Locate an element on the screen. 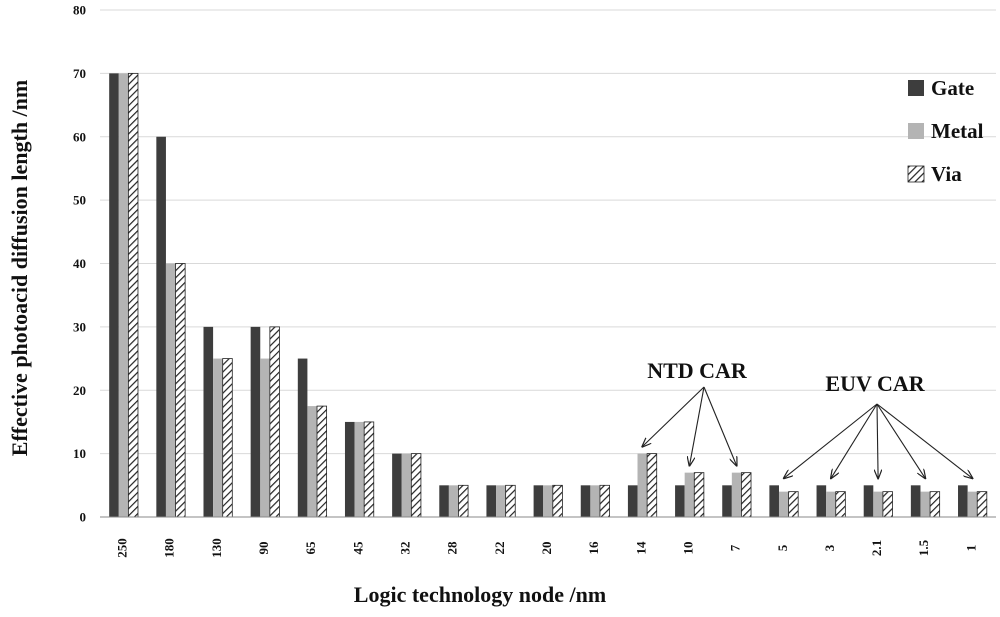 Image resolution: width=1000 pixels, height=617 pixels. legend-swatch-metal is located at coordinates (916, 131).